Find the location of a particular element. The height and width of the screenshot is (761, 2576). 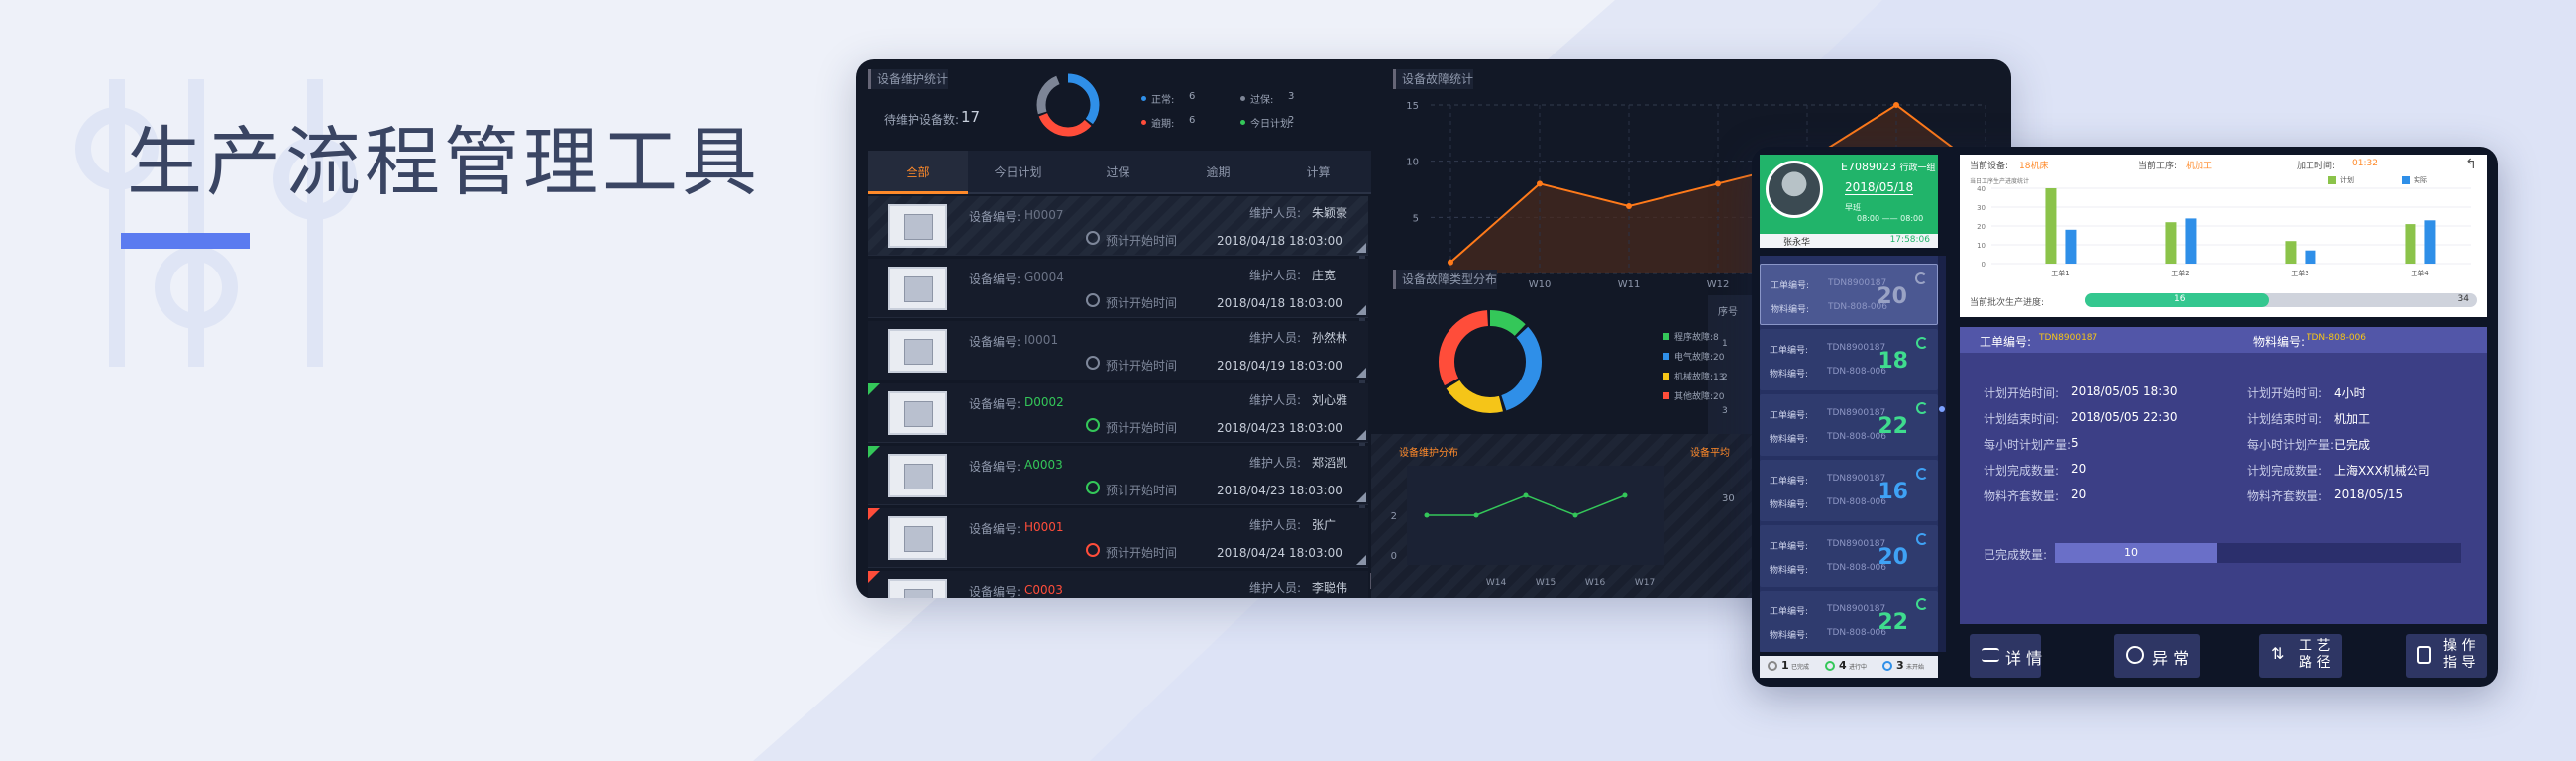

detail-left-label: 计划结束时间: is located at coordinates (2022, 419).